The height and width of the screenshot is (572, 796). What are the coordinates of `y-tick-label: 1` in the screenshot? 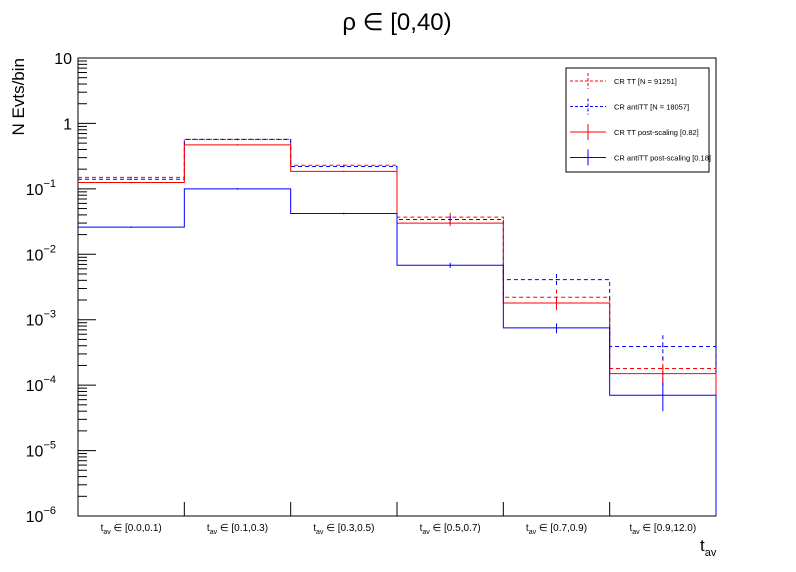 It's located at (67, 124).